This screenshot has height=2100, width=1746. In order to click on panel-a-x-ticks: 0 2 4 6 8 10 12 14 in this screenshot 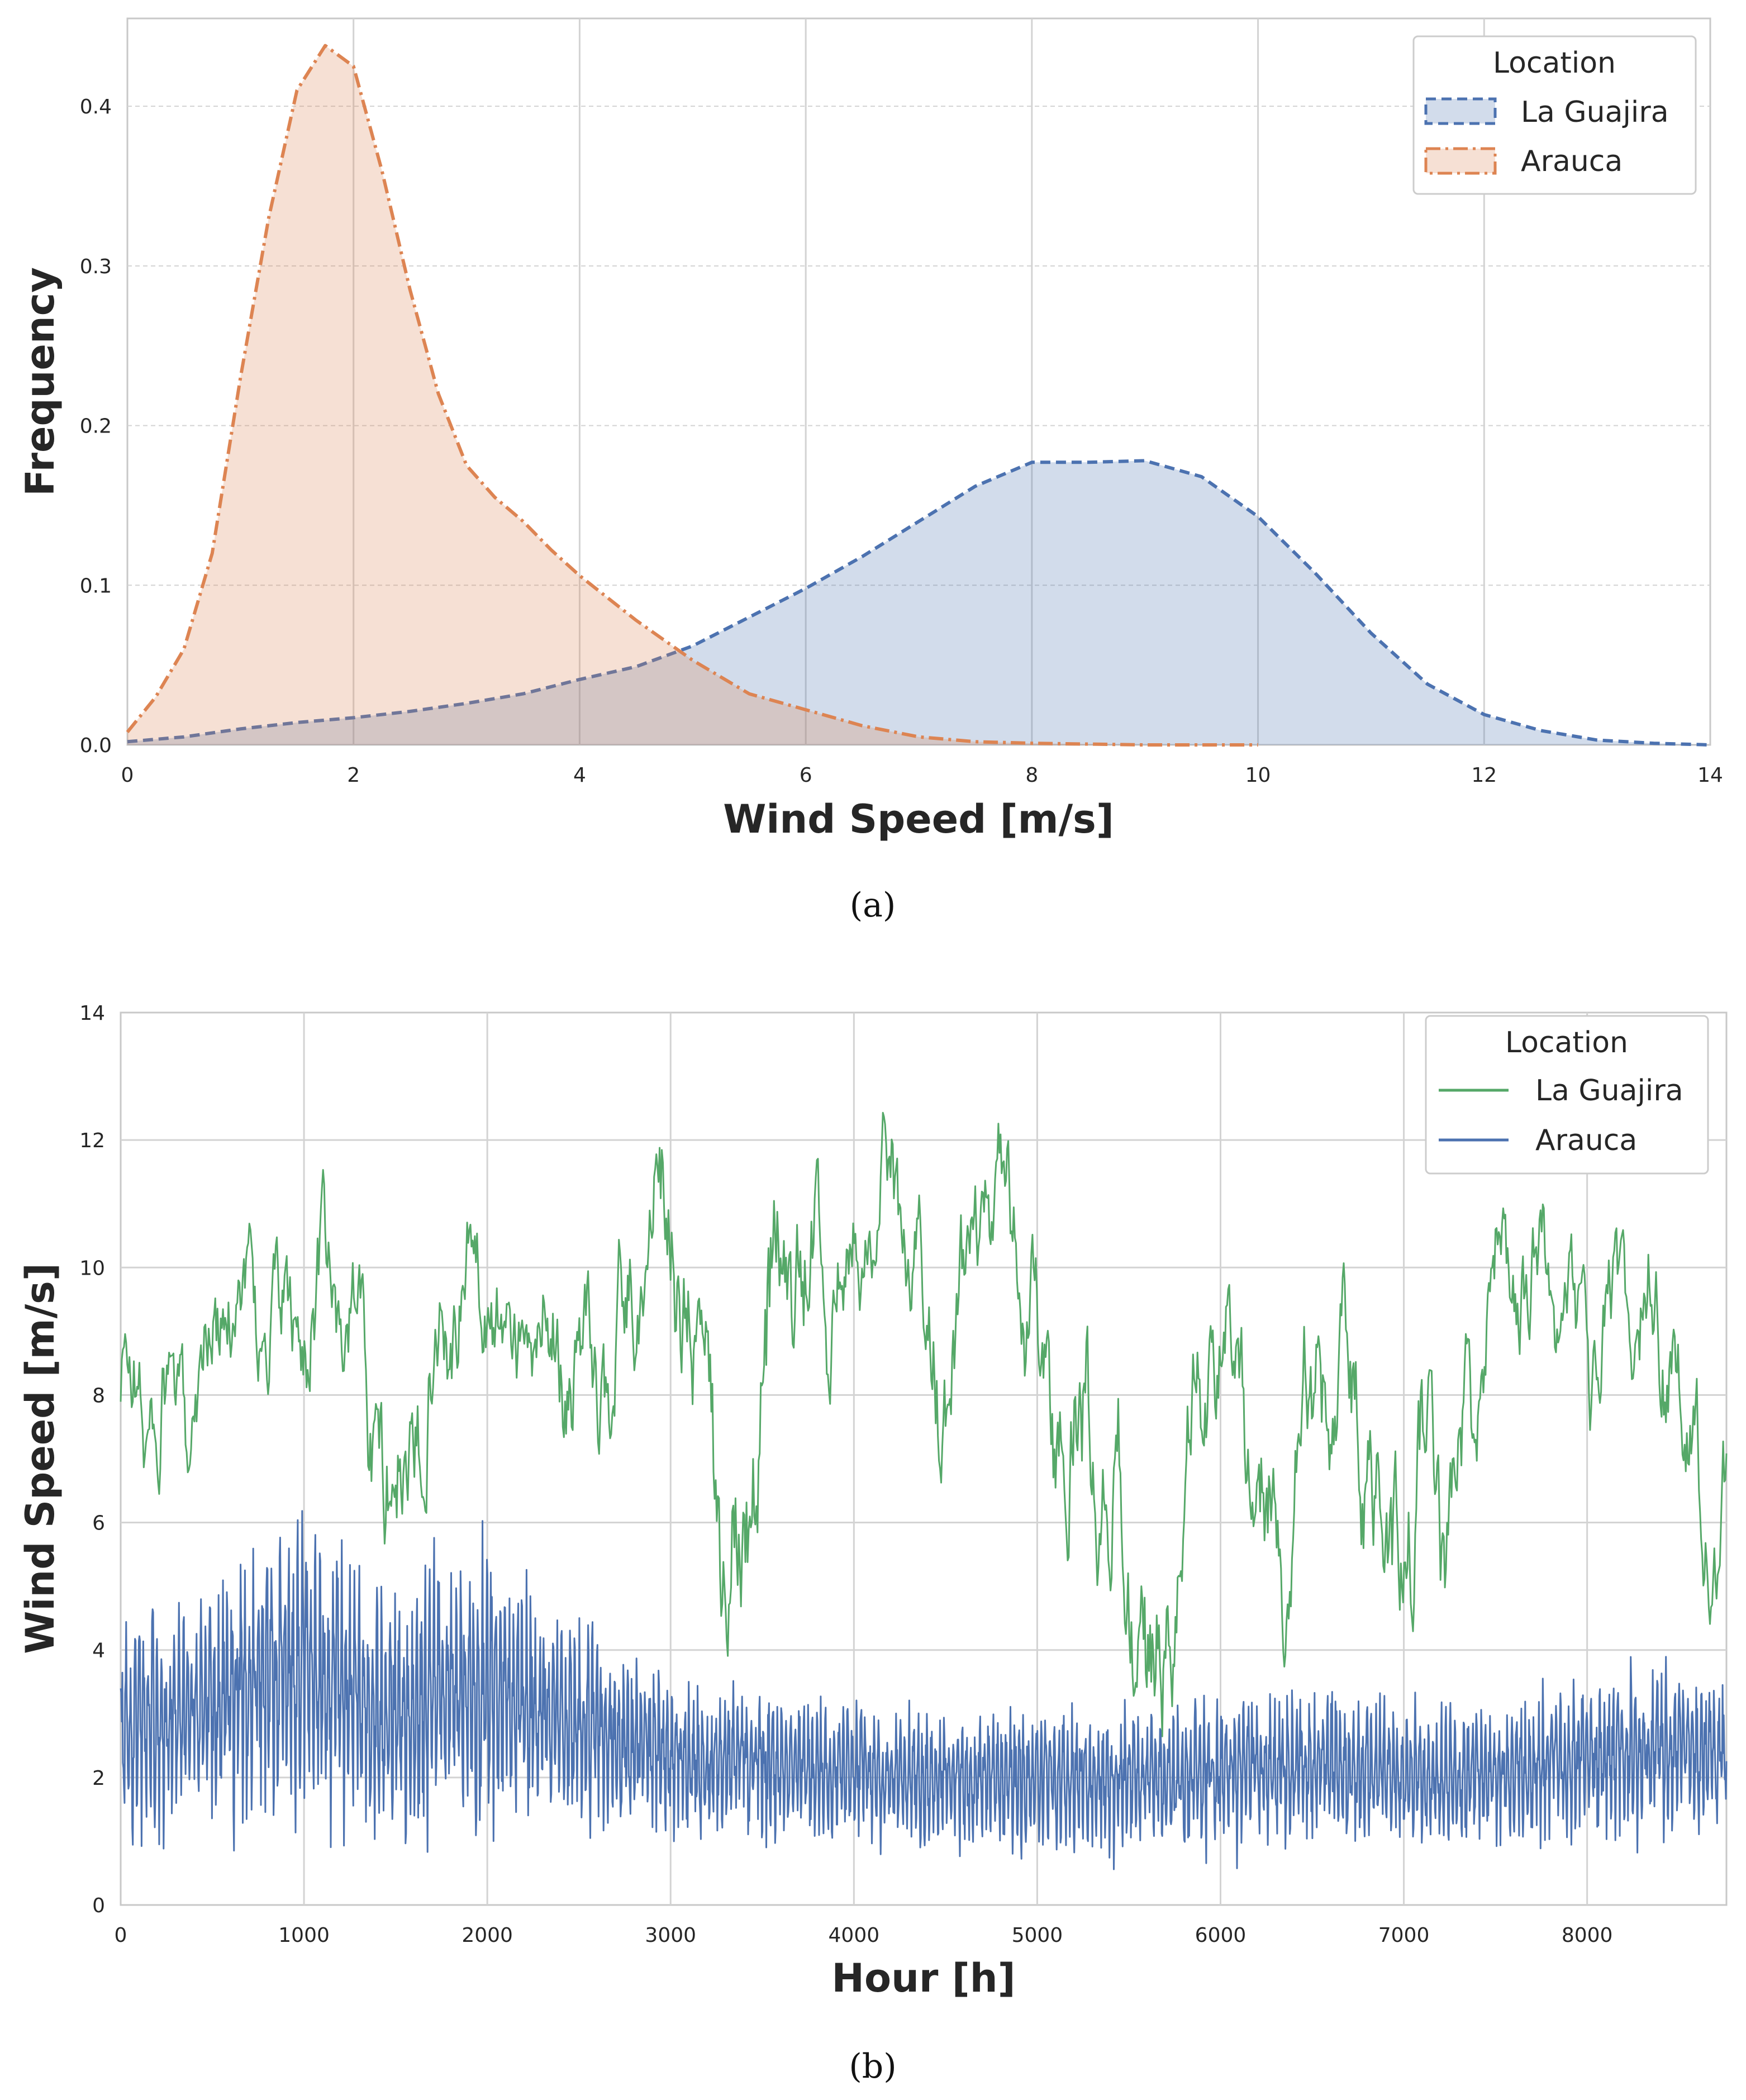, I will do `click(922, 775)`.